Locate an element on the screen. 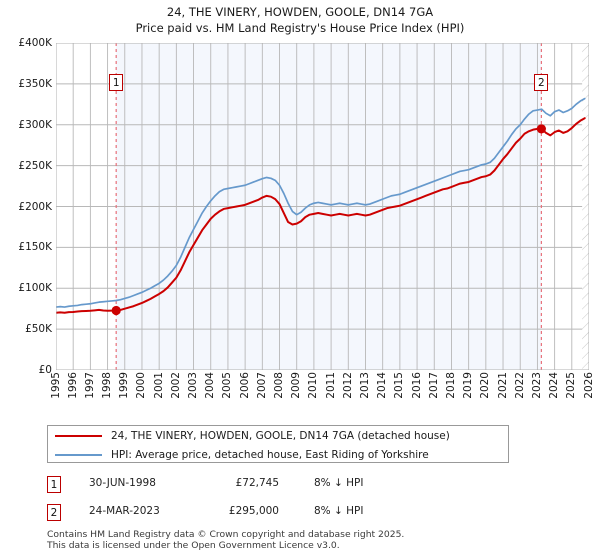 The height and width of the screenshot is (560, 600). legend-swatch-hpi is located at coordinates (78, 455).